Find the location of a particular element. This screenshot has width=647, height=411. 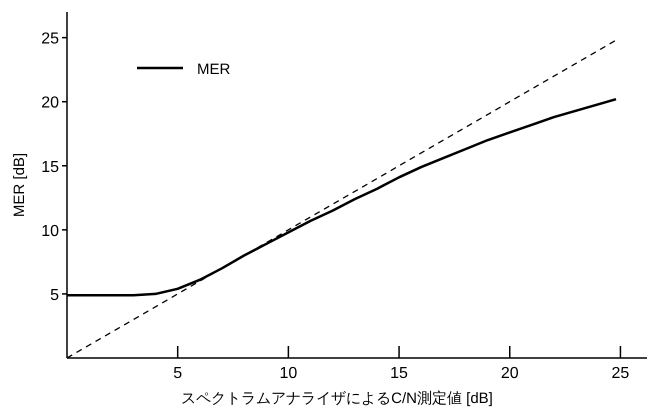

x-tick-label: 15 is located at coordinates (399, 373).